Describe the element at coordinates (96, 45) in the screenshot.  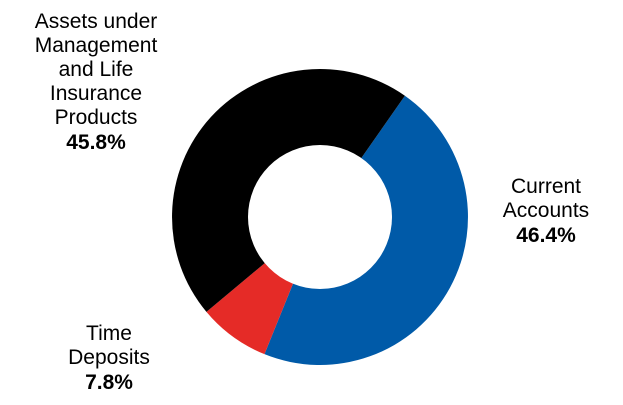
I see `slice-label-line: Management` at that location.